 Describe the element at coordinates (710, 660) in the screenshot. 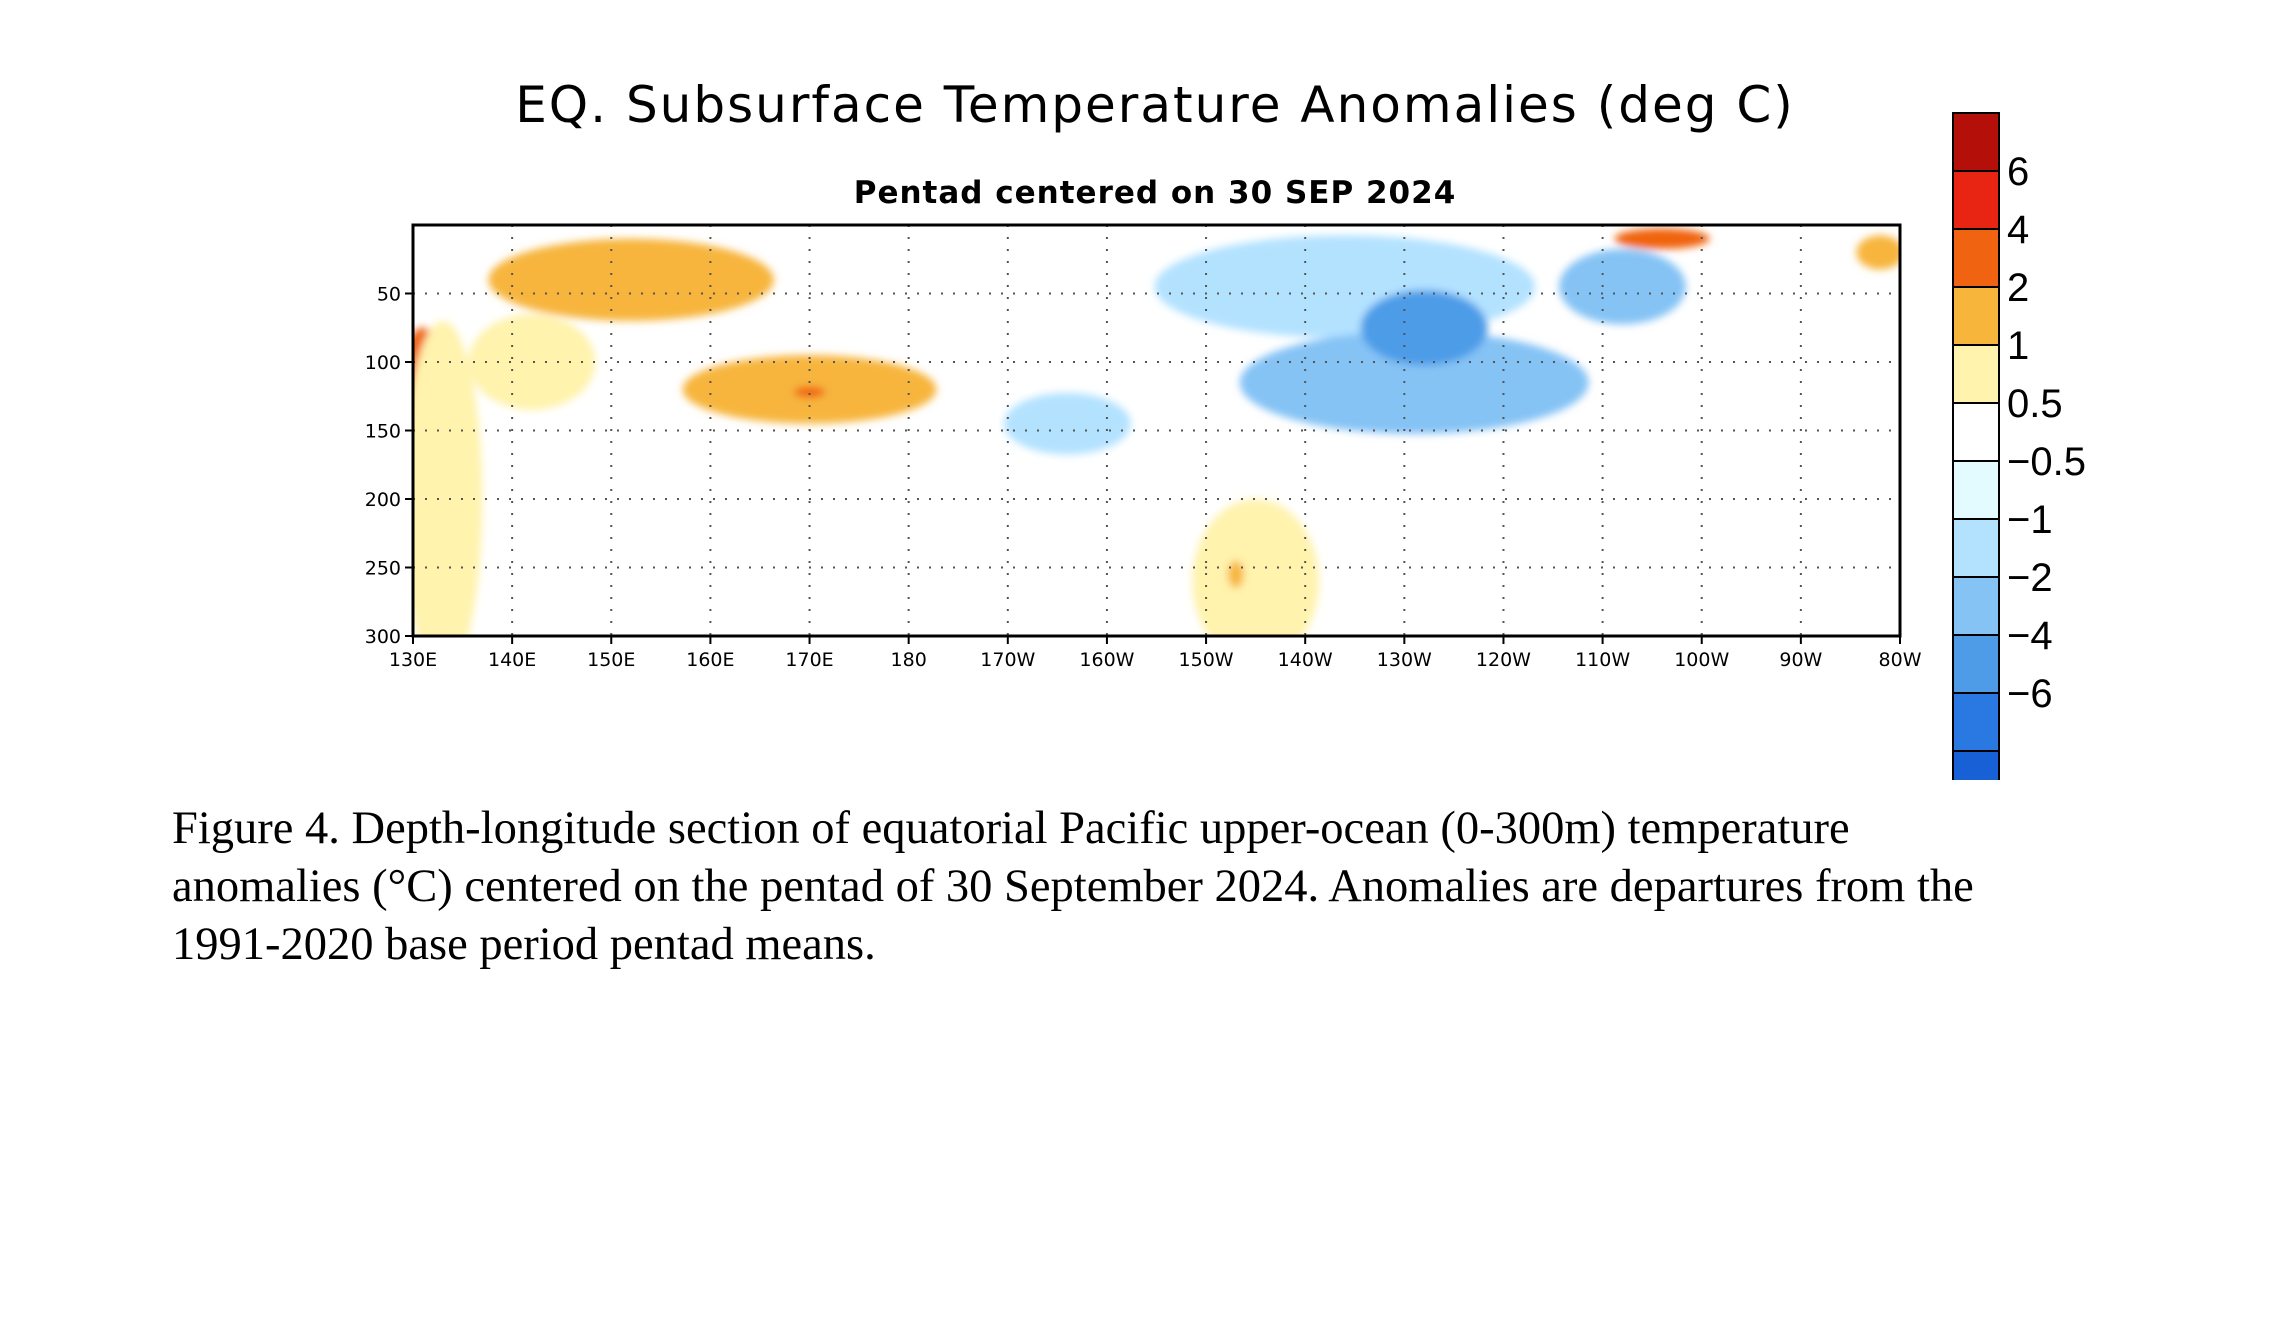

I see `x-tick-label: 160E` at that location.